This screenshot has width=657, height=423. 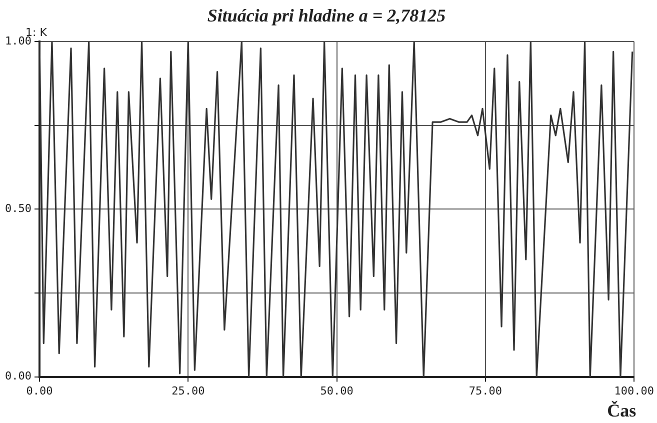 I want to click on x-tick-label: 50.00, so click(x=337, y=391).